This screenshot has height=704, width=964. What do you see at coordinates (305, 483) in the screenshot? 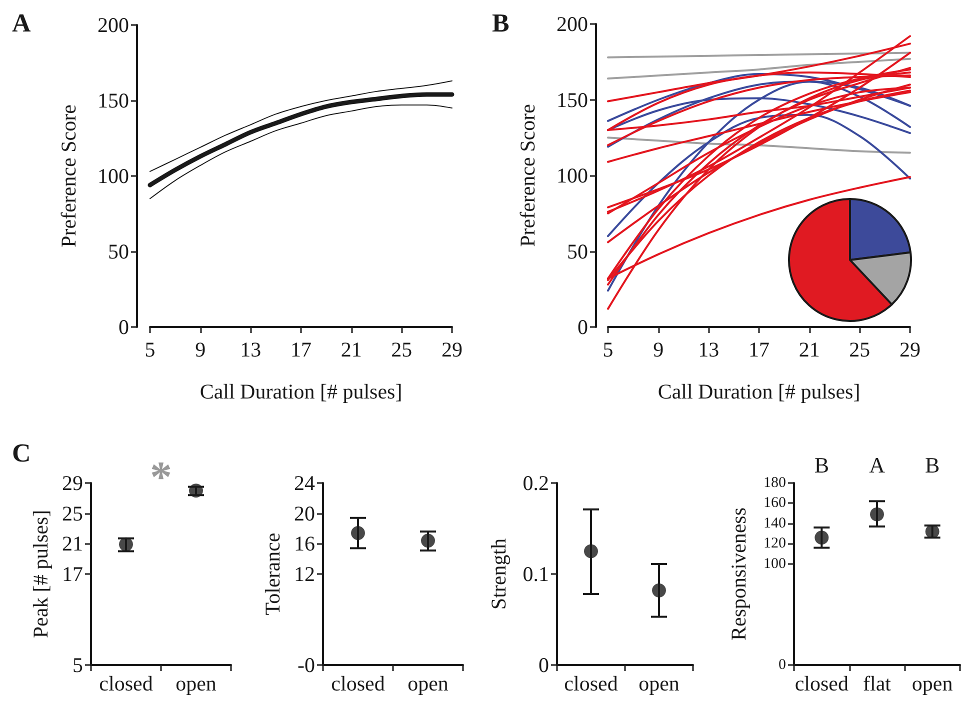
I see `y-tick-label: 24` at bounding box center [305, 483].